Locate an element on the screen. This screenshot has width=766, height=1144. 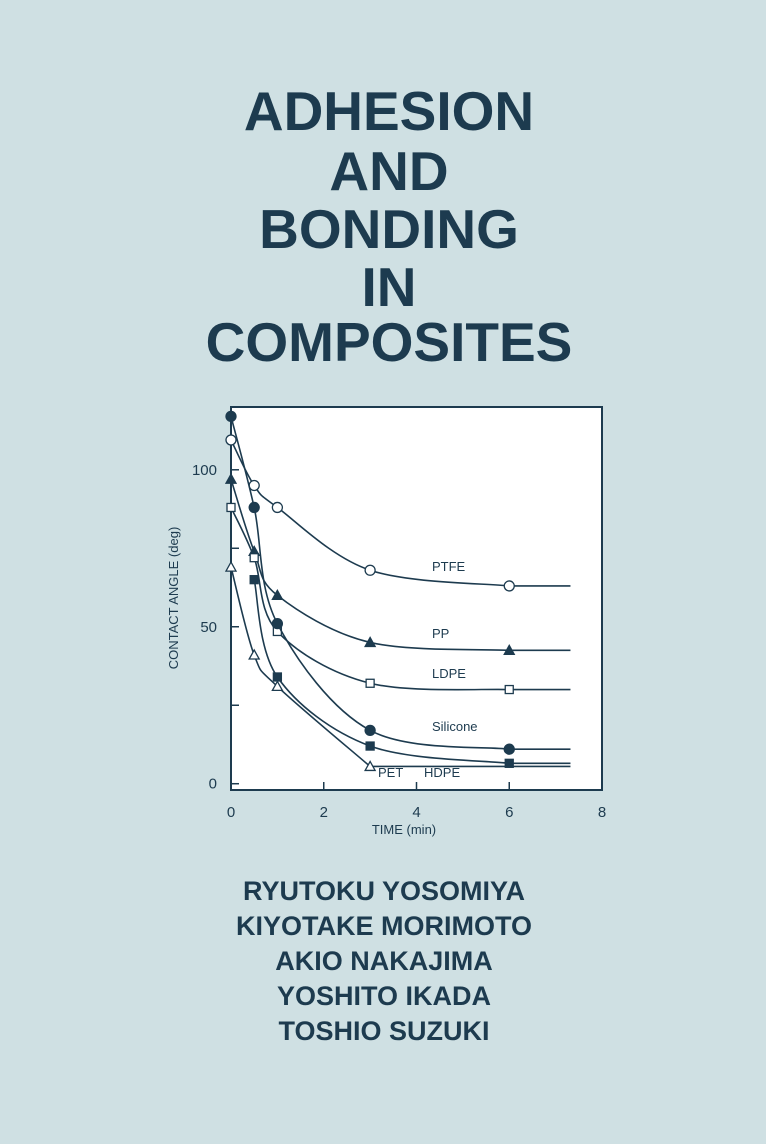
x-tick-label: 0 is located at coordinates (231, 812).